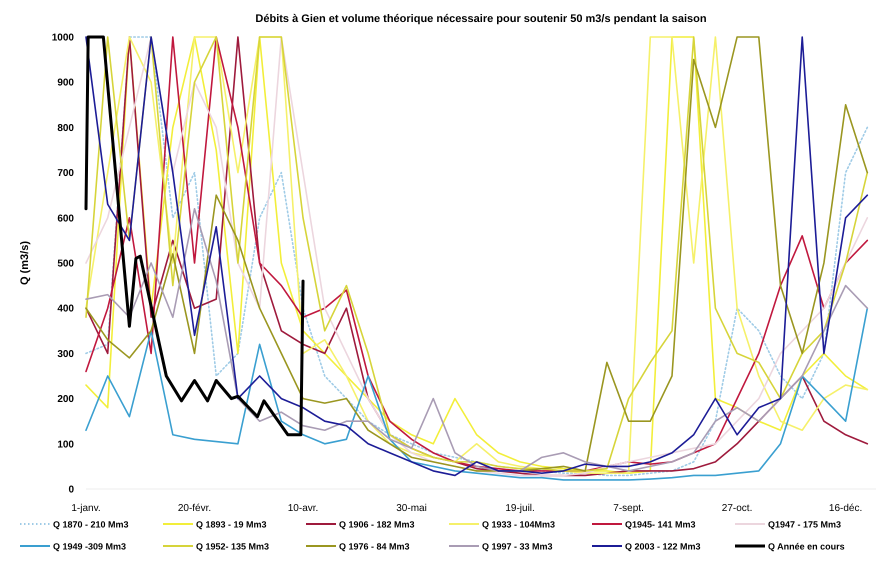 The height and width of the screenshot is (562, 886). What do you see at coordinates (65, 83) in the screenshot?
I see `y-tick-label: 900` at bounding box center [65, 83].